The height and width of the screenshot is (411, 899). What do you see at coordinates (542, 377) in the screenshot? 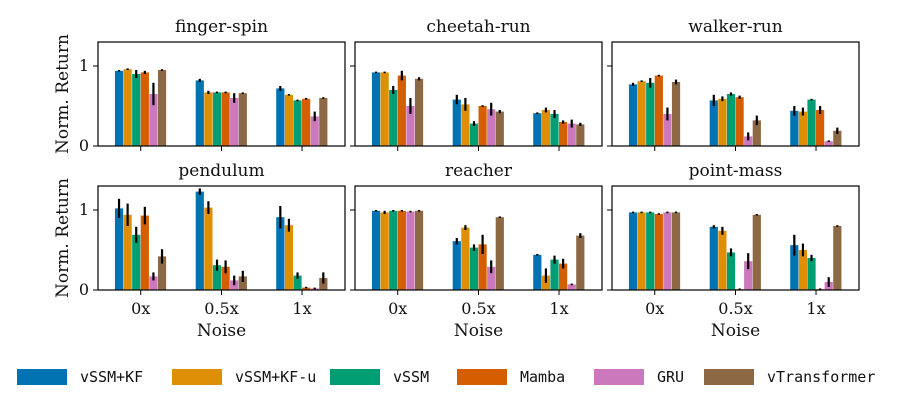
I see `legend-label-Mamba: Mamba` at bounding box center [542, 377].